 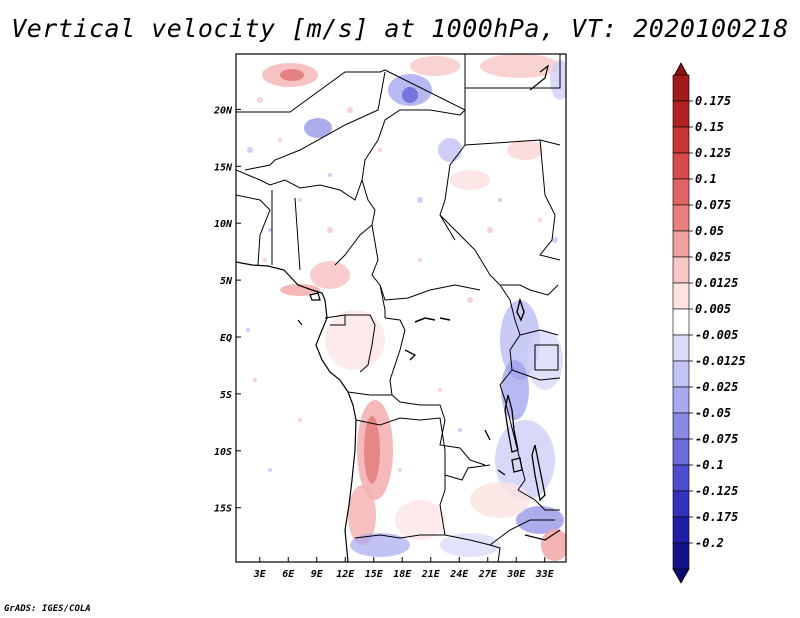 What do you see at coordinates (431, 574) in the screenshot?
I see `lon-label: 21E` at bounding box center [431, 574].